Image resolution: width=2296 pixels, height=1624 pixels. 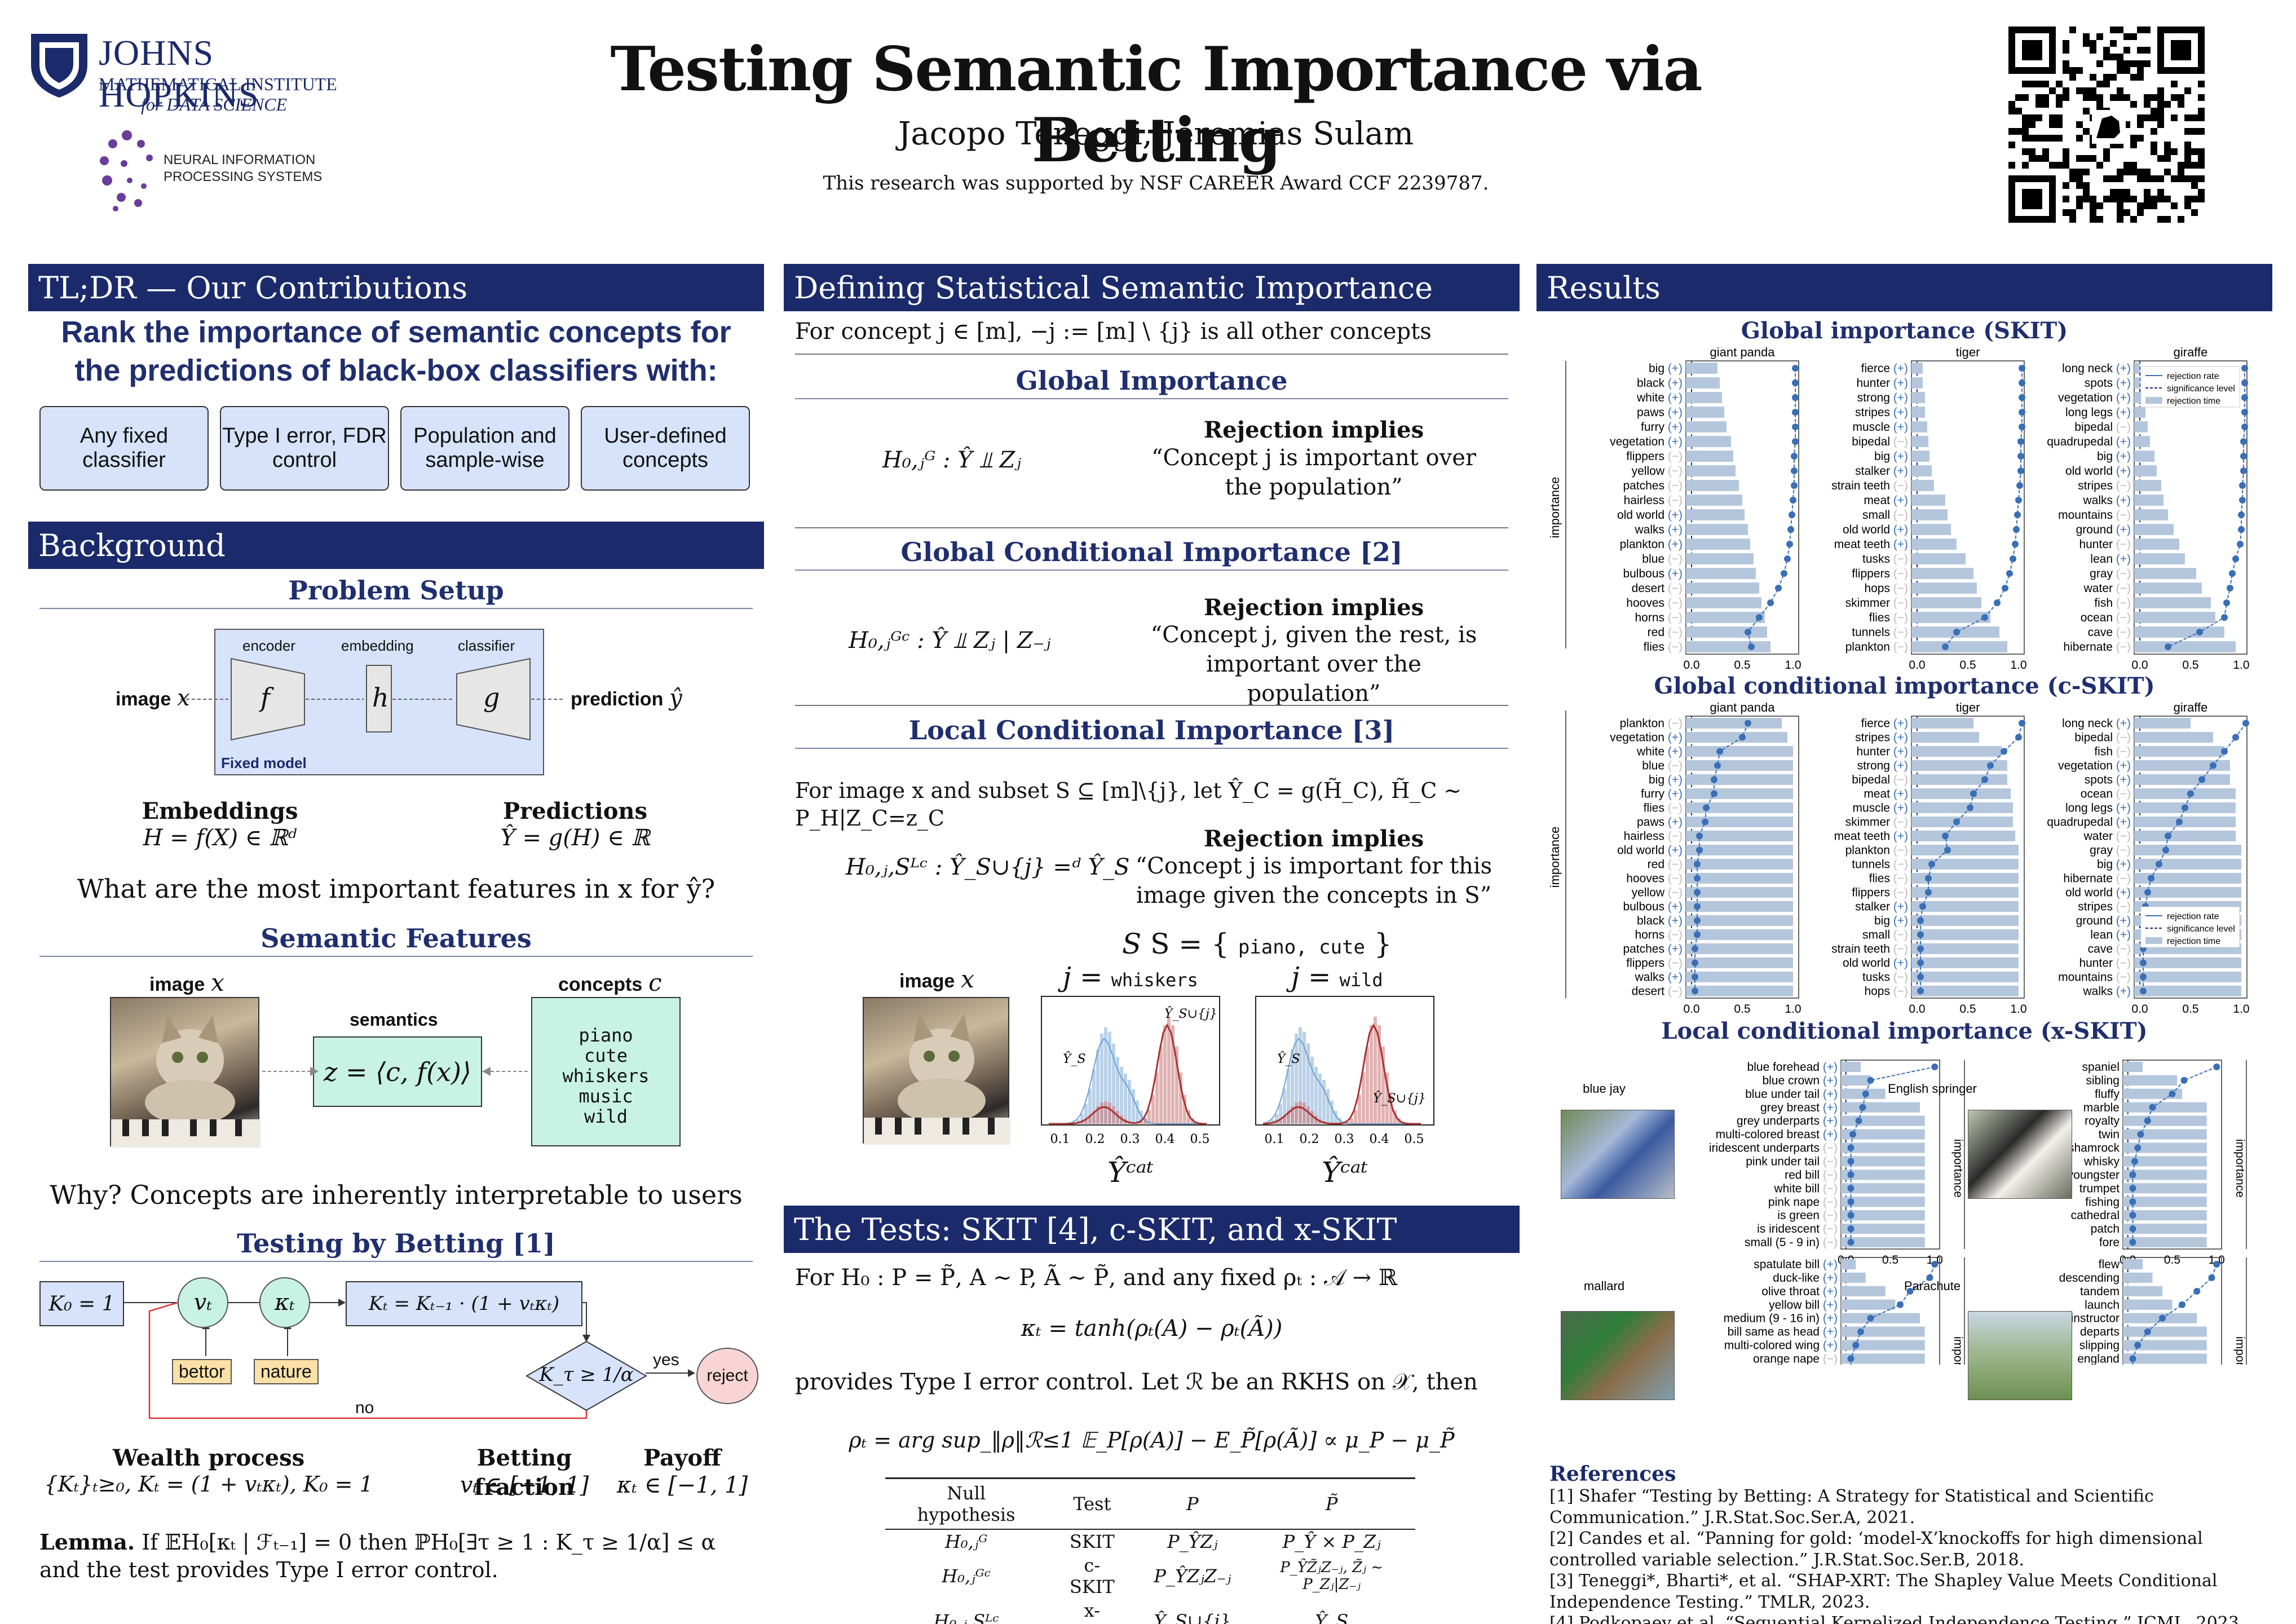 I want to click on chart-category-label: old world, so click(x=2089, y=471).